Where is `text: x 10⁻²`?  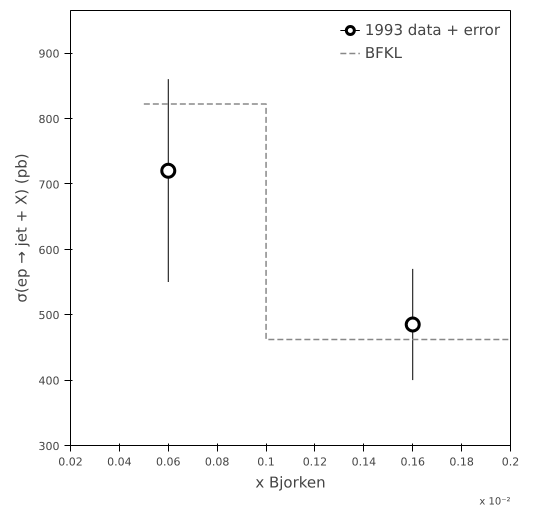
text: x 10⁻² is located at coordinates (494, 501).